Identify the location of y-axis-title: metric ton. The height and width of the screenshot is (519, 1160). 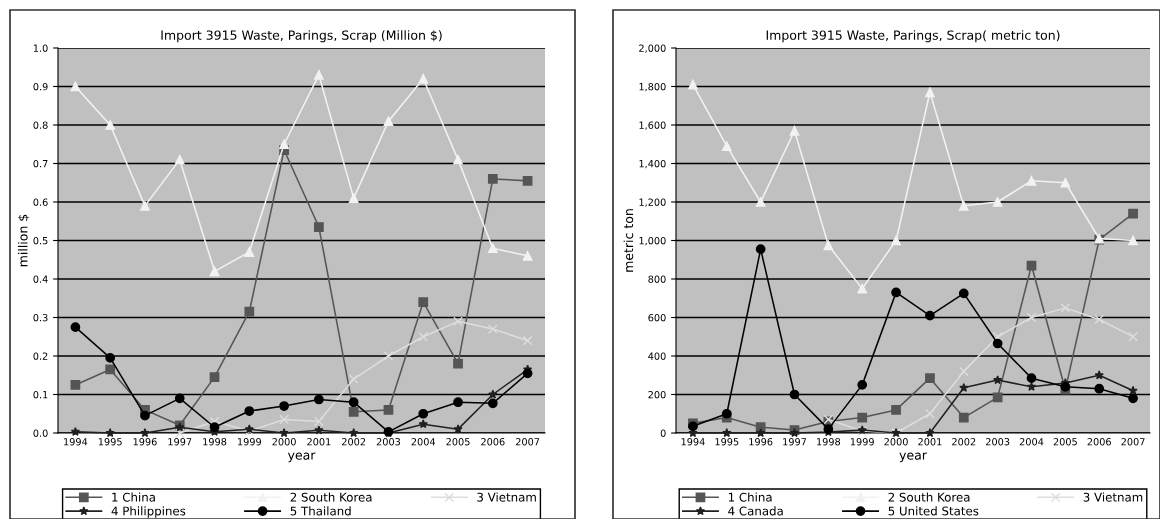
(628, 240).